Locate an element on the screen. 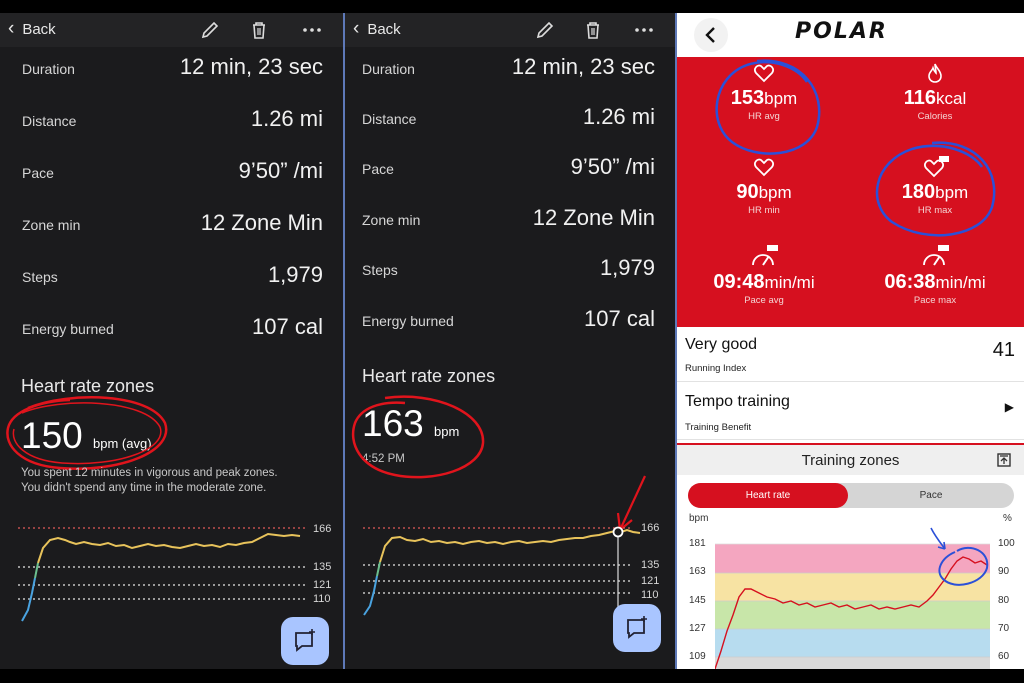 The image size is (1024, 683). y-left-tick: 109 is located at coordinates (697, 656).